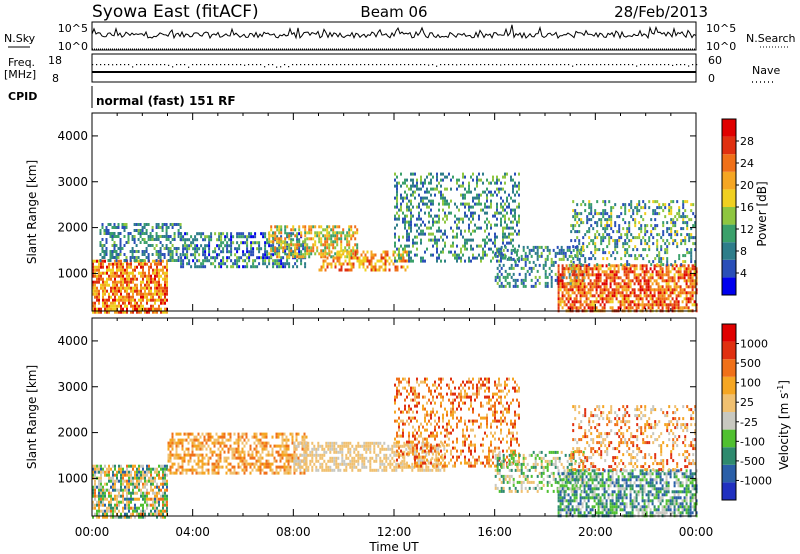 The image size is (800, 554). What do you see at coordinates (729, 233) in the screenshot?
I see `colorbar-swatch` at bounding box center [729, 233].